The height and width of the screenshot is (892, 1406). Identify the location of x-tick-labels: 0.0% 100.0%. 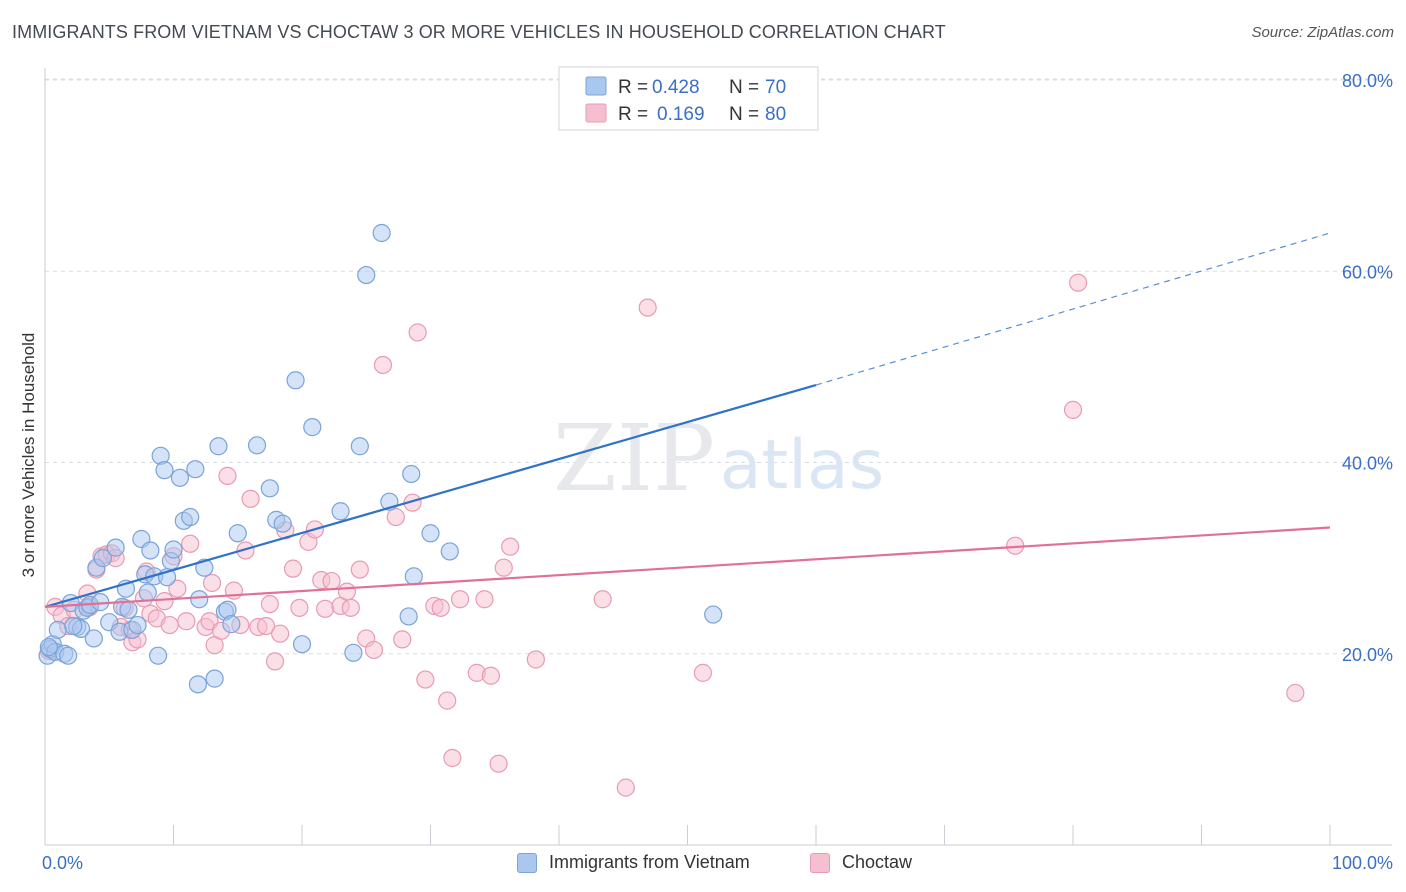
(717, 863).